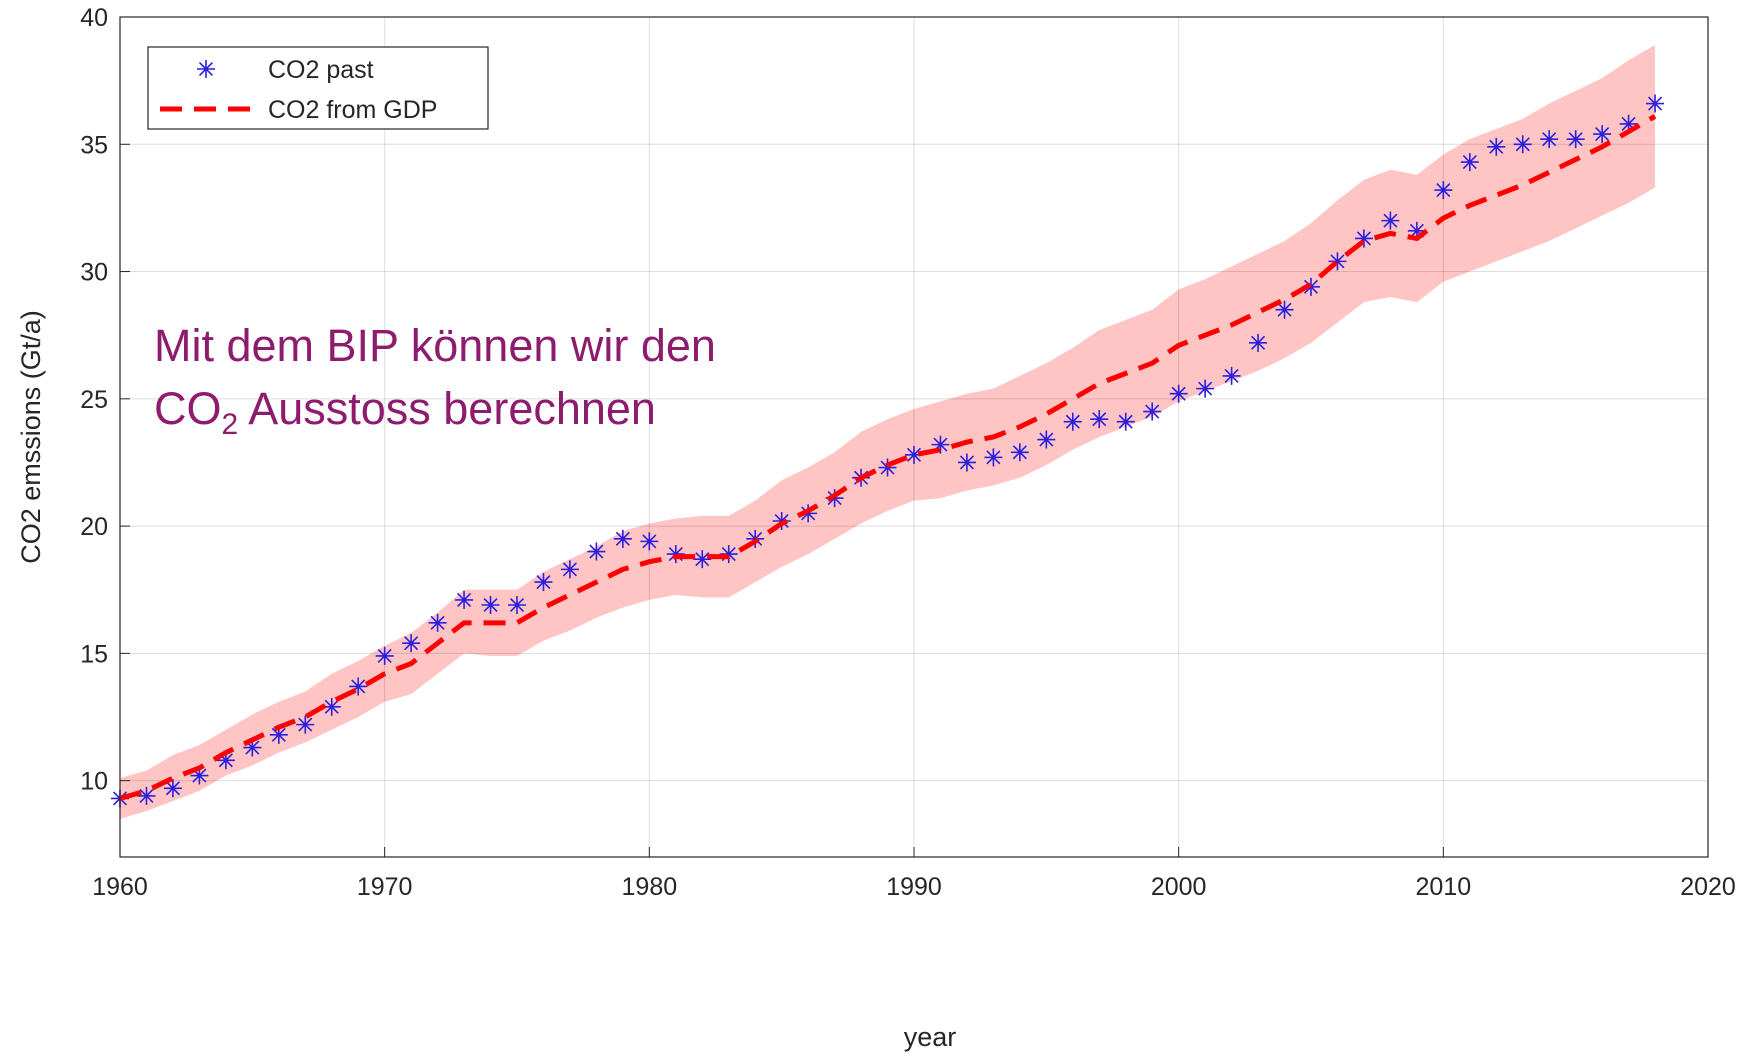 The height and width of the screenshot is (1063, 1751). Describe the element at coordinates (94, 782) in the screenshot. I see `y-tick-label: 10` at that location.